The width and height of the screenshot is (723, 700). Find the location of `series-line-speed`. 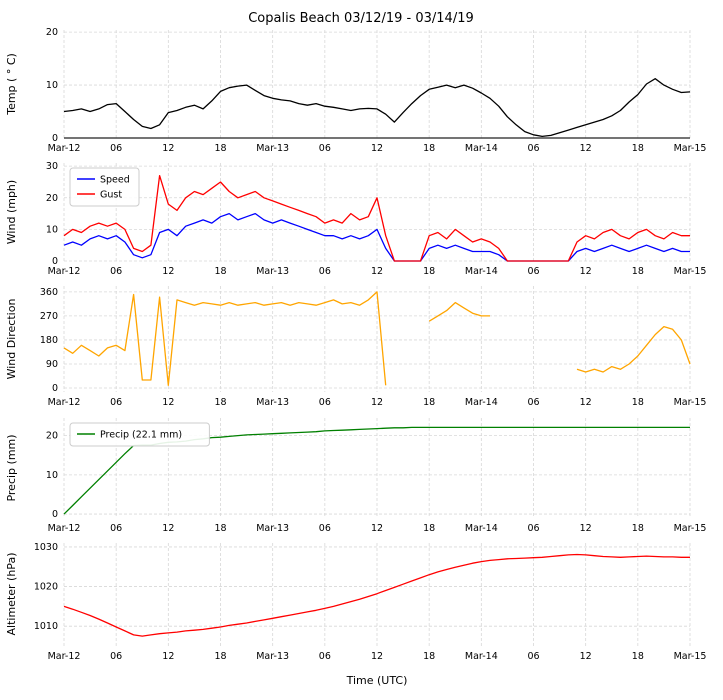

series-line-speed is located at coordinates (376, 237).